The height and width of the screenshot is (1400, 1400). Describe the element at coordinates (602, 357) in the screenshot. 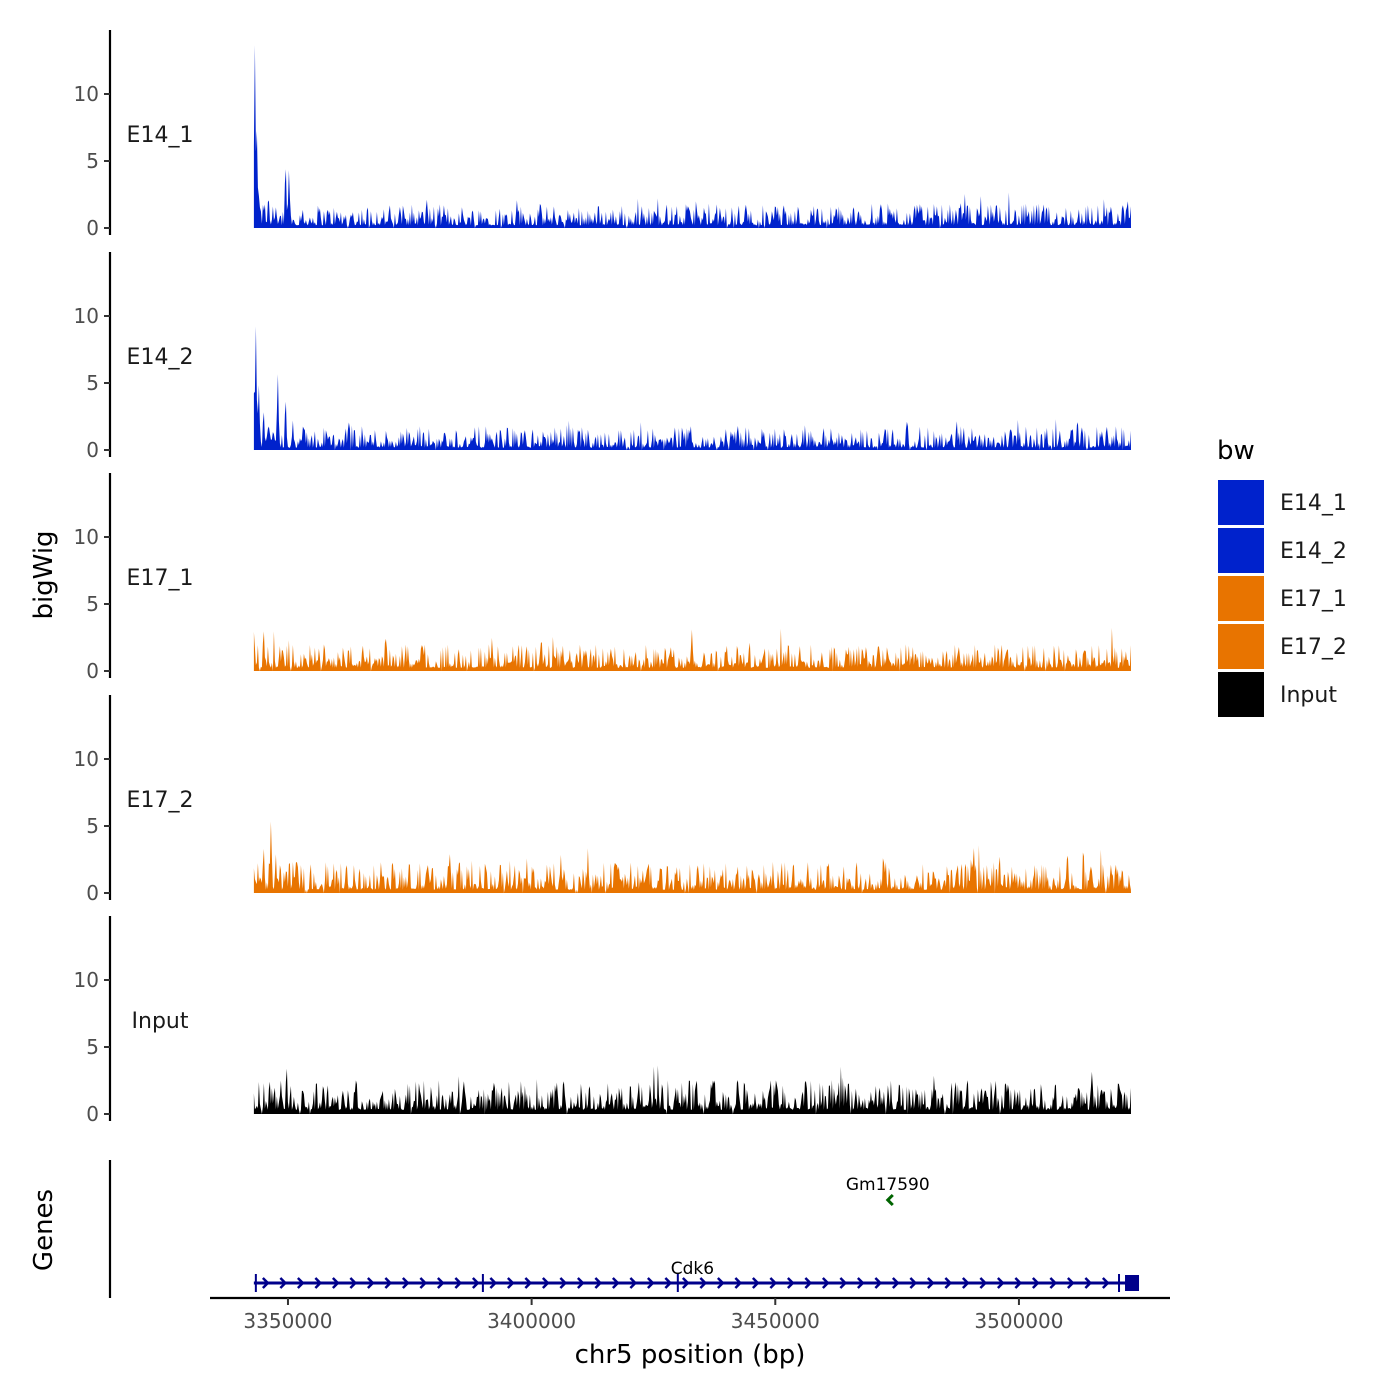

I see `track-E14_2: 0 5 10 E14_2` at that location.